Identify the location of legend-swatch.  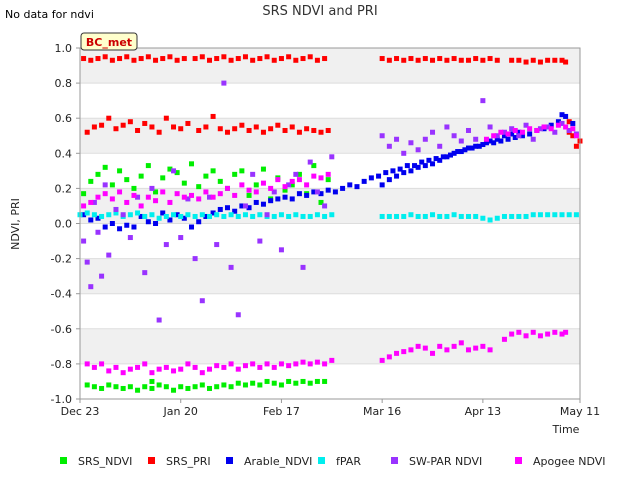
(151, 460).